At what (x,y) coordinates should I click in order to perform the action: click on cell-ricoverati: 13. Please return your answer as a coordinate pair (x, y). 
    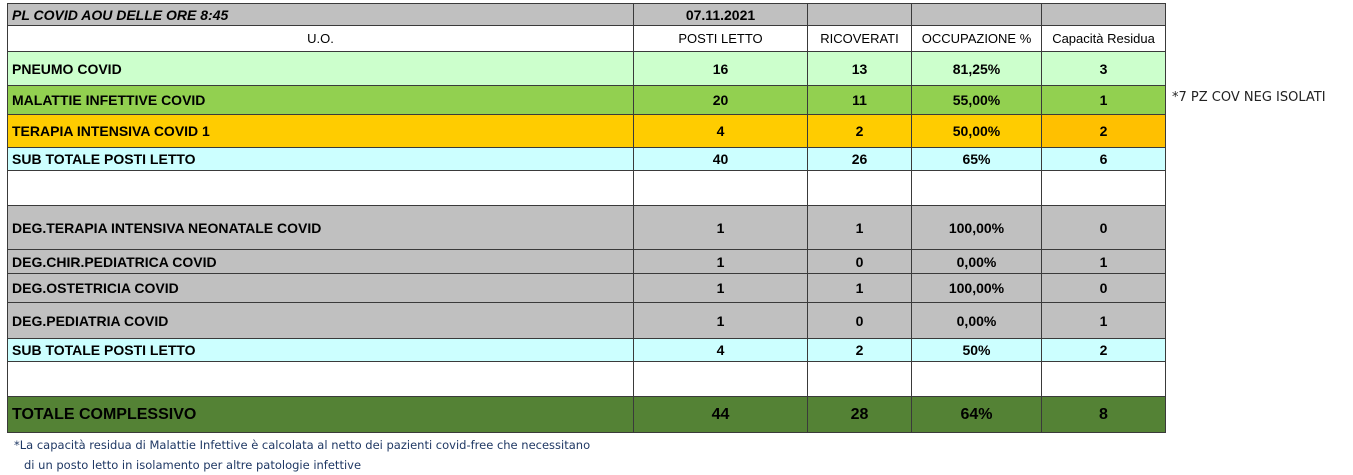
    Looking at the image, I should click on (859, 68).